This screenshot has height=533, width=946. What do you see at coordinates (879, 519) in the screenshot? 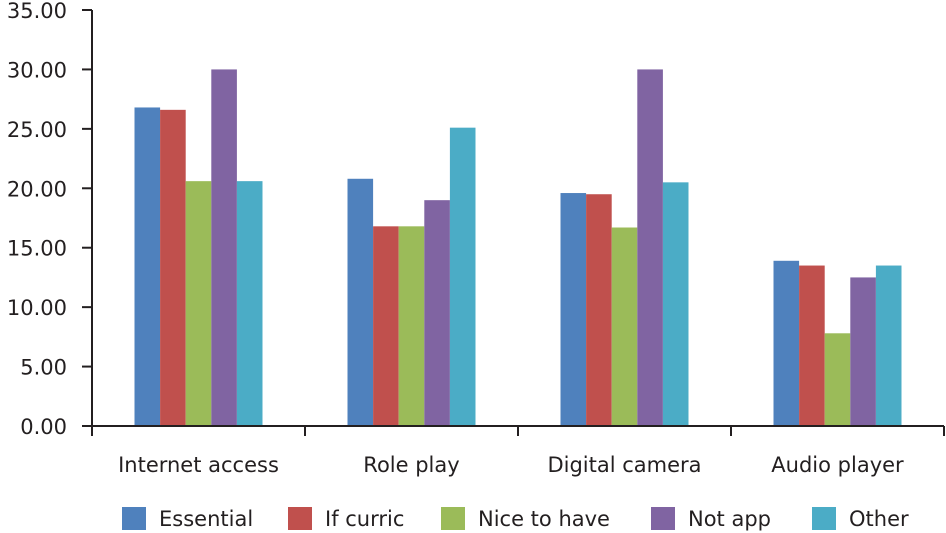
I see `legend-label: Other` at bounding box center [879, 519].